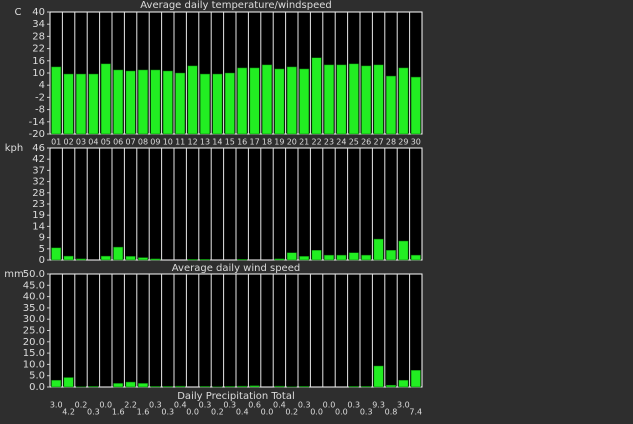 The image size is (633, 424). I want to click on x-tick-label: 25, so click(354, 142).